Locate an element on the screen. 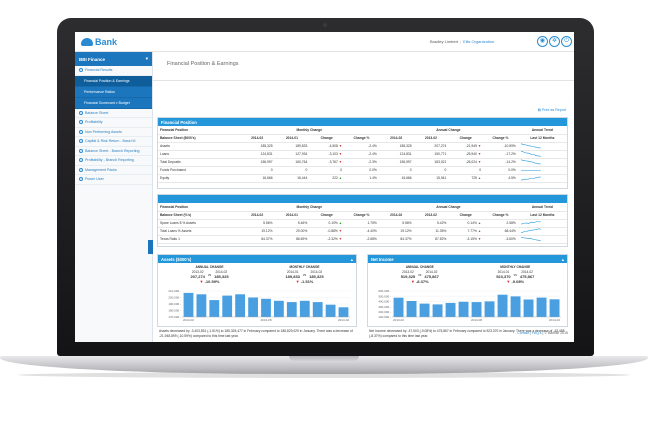  period-value: 207,274 is located at coordinates (197, 276).